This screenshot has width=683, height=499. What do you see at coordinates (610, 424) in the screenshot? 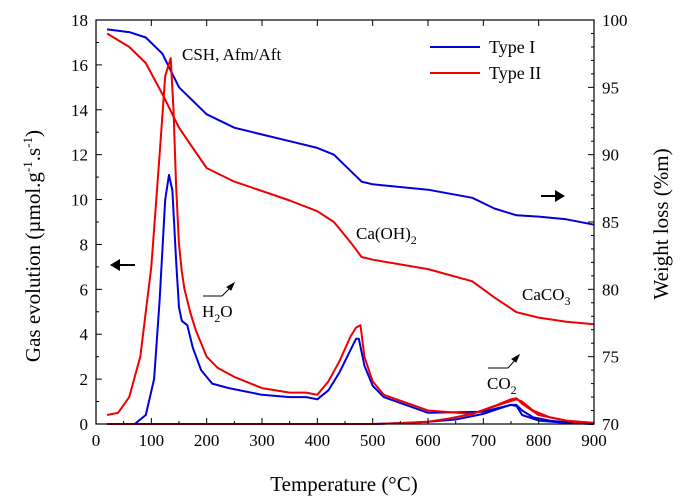
I see `y-right-tick-label: 70` at bounding box center [610, 424].